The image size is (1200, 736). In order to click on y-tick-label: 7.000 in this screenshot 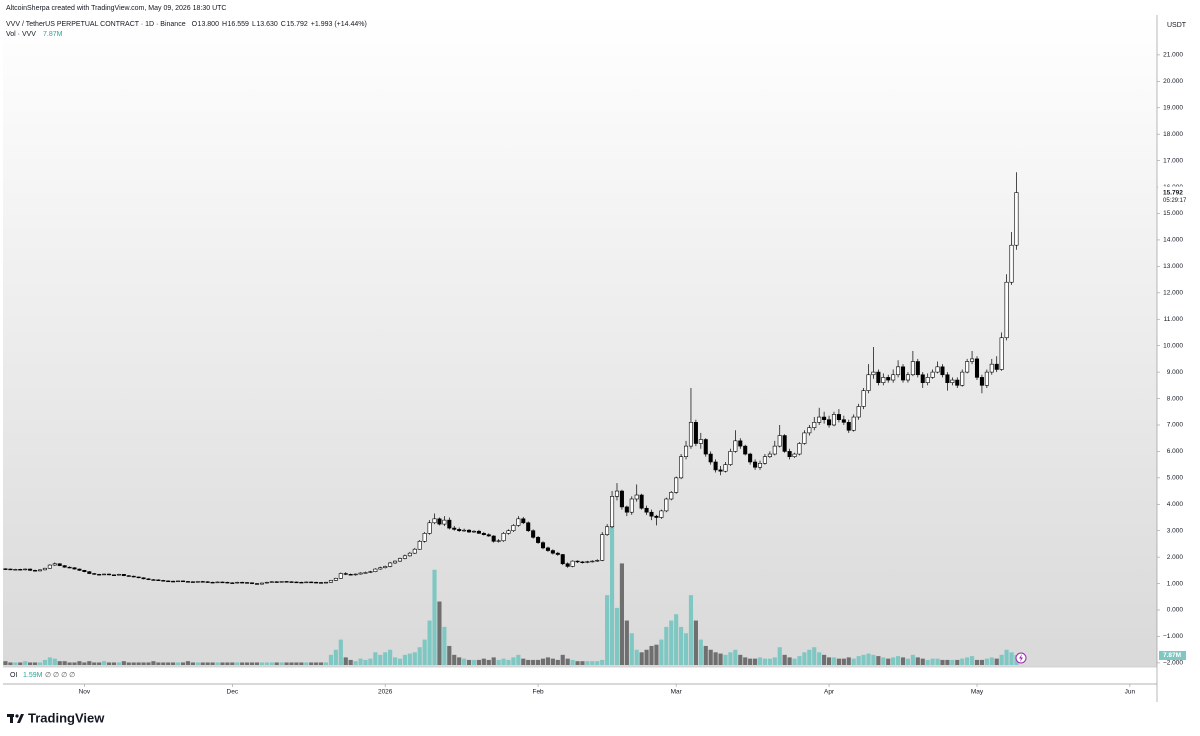, I will do `click(1175, 425)`.